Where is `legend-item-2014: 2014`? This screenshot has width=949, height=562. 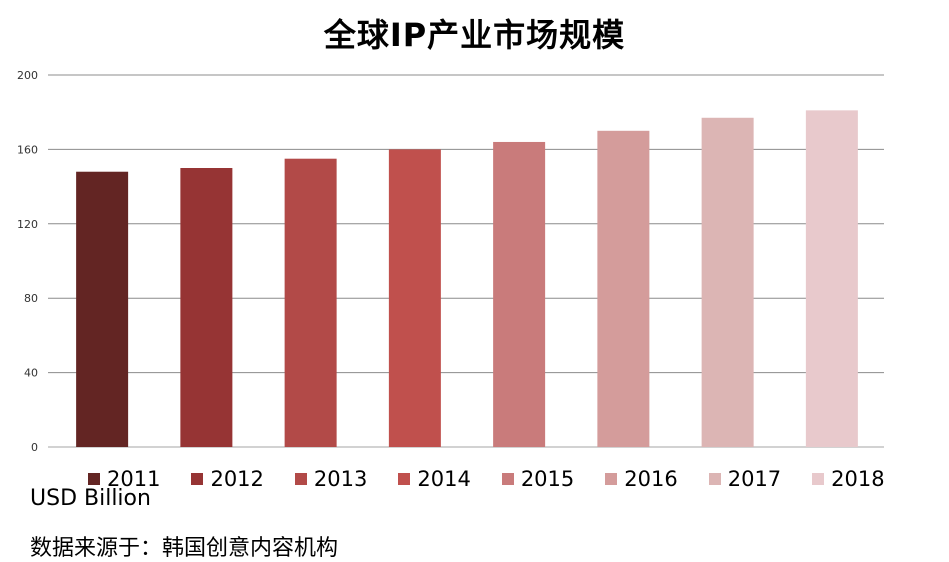 legend-item-2014: 2014 is located at coordinates (434, 479).